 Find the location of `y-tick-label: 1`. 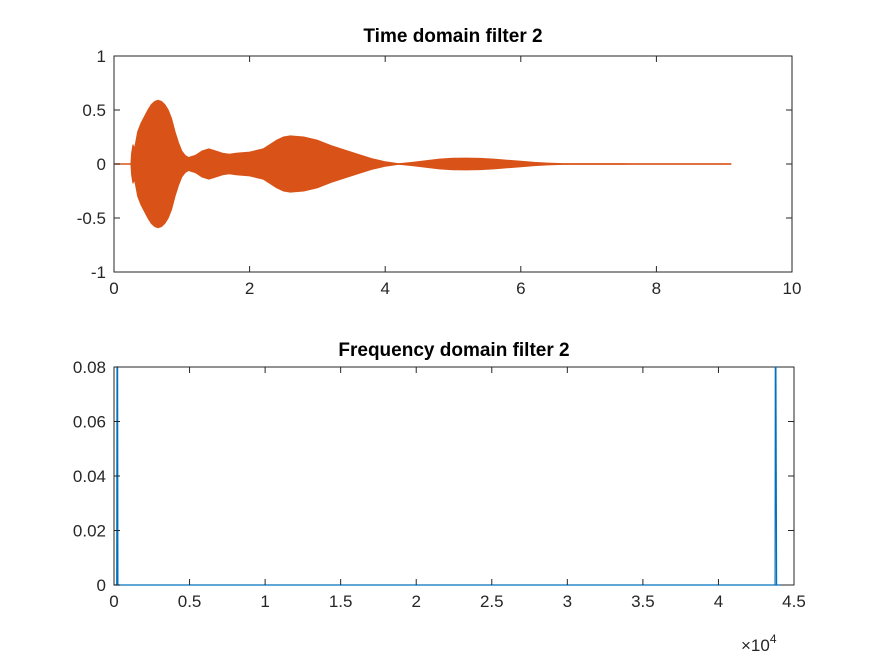

y-tick-label: 1 is located at coordinates (101, 56).